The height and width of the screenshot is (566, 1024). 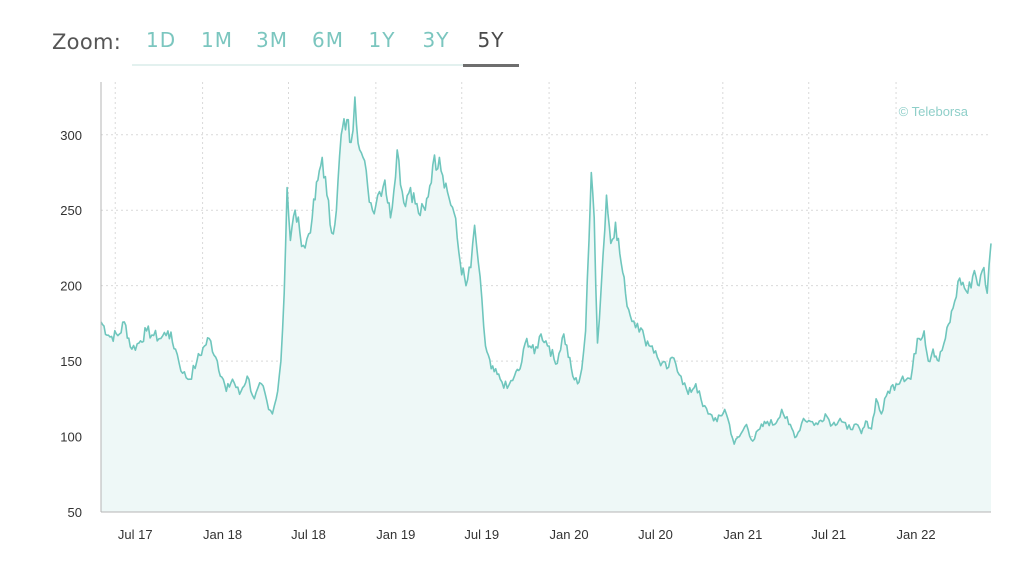 What do you see at coordinates (222, 534) in the screenshot?
I see `x-tick-label: Jan 18` at bounding box center [222, 534].